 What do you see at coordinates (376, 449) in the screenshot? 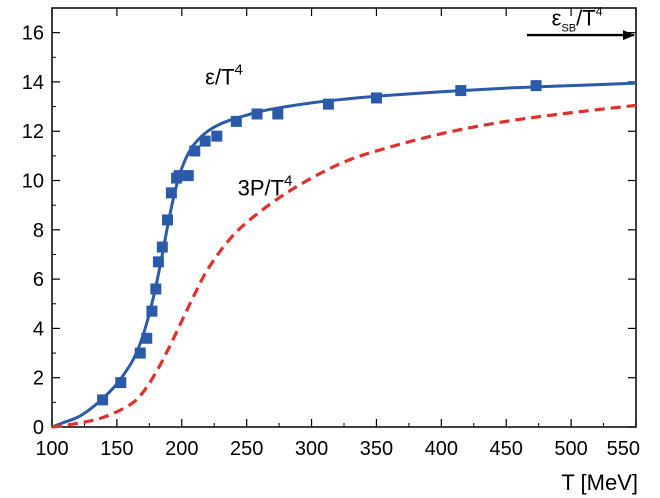
I see `x-tick-label: 350` at bounding box center [376, 449].